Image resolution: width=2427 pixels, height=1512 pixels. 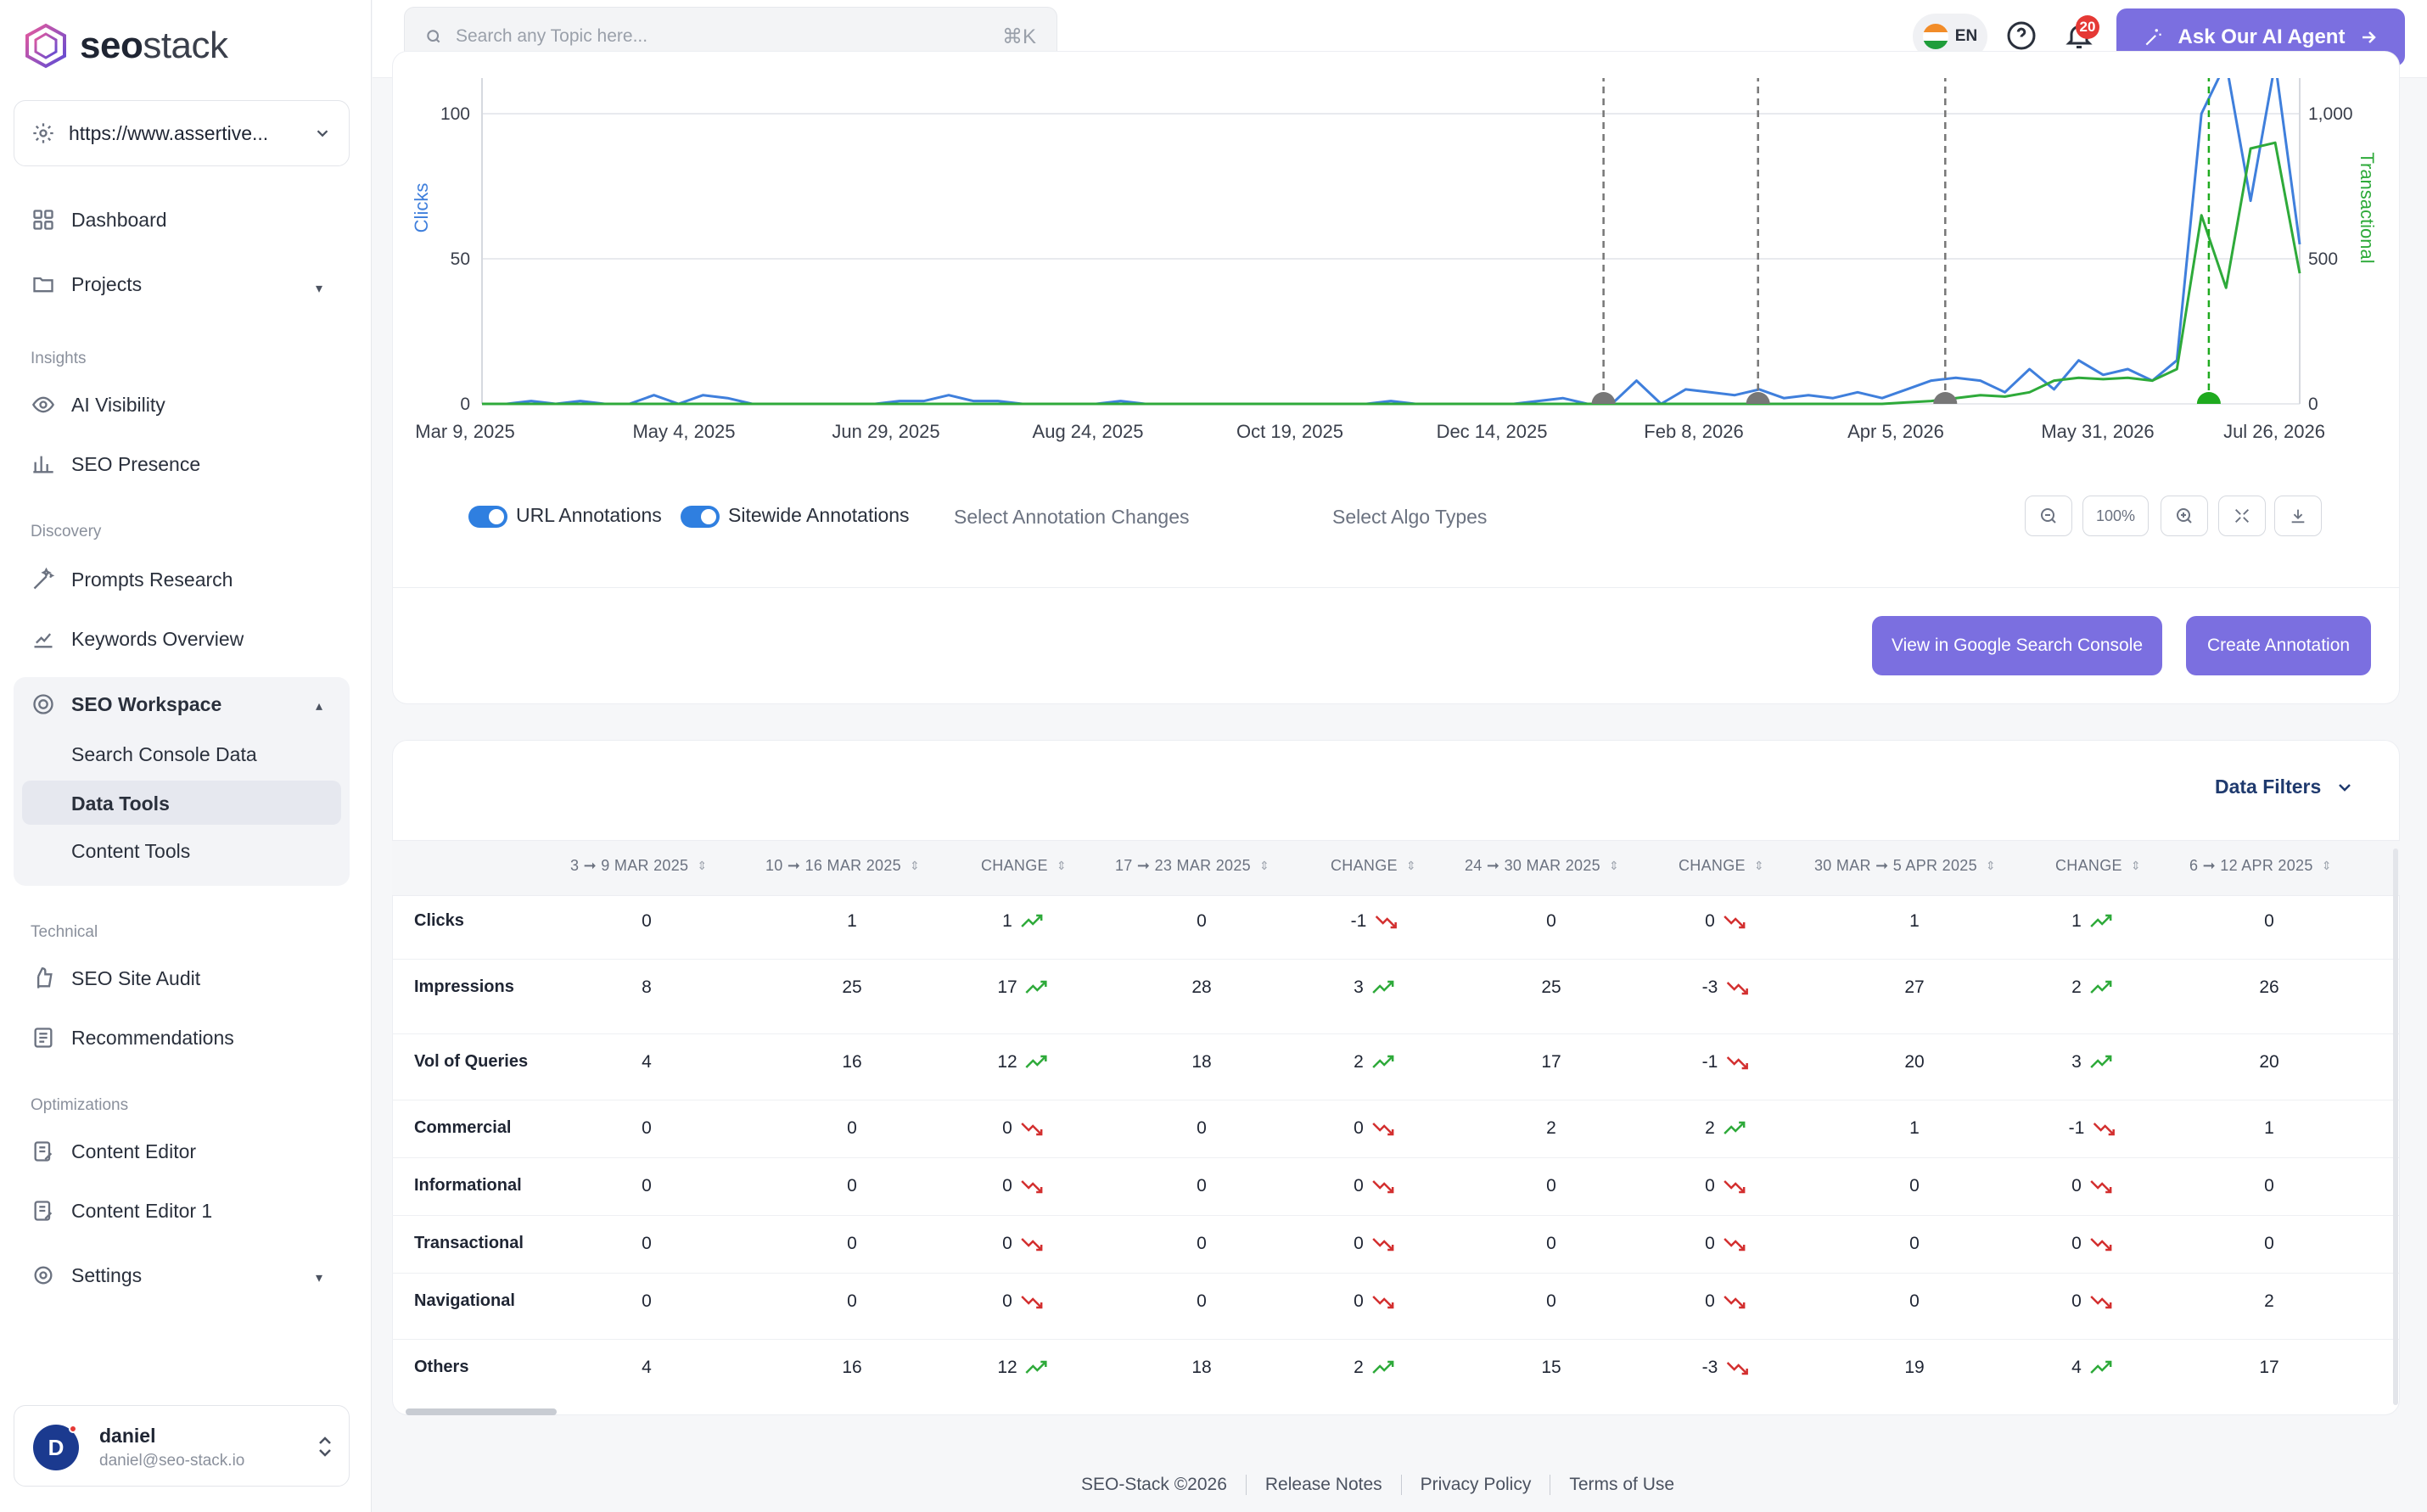 I want to click on language-code: EN, so click(x=1966, y=36).